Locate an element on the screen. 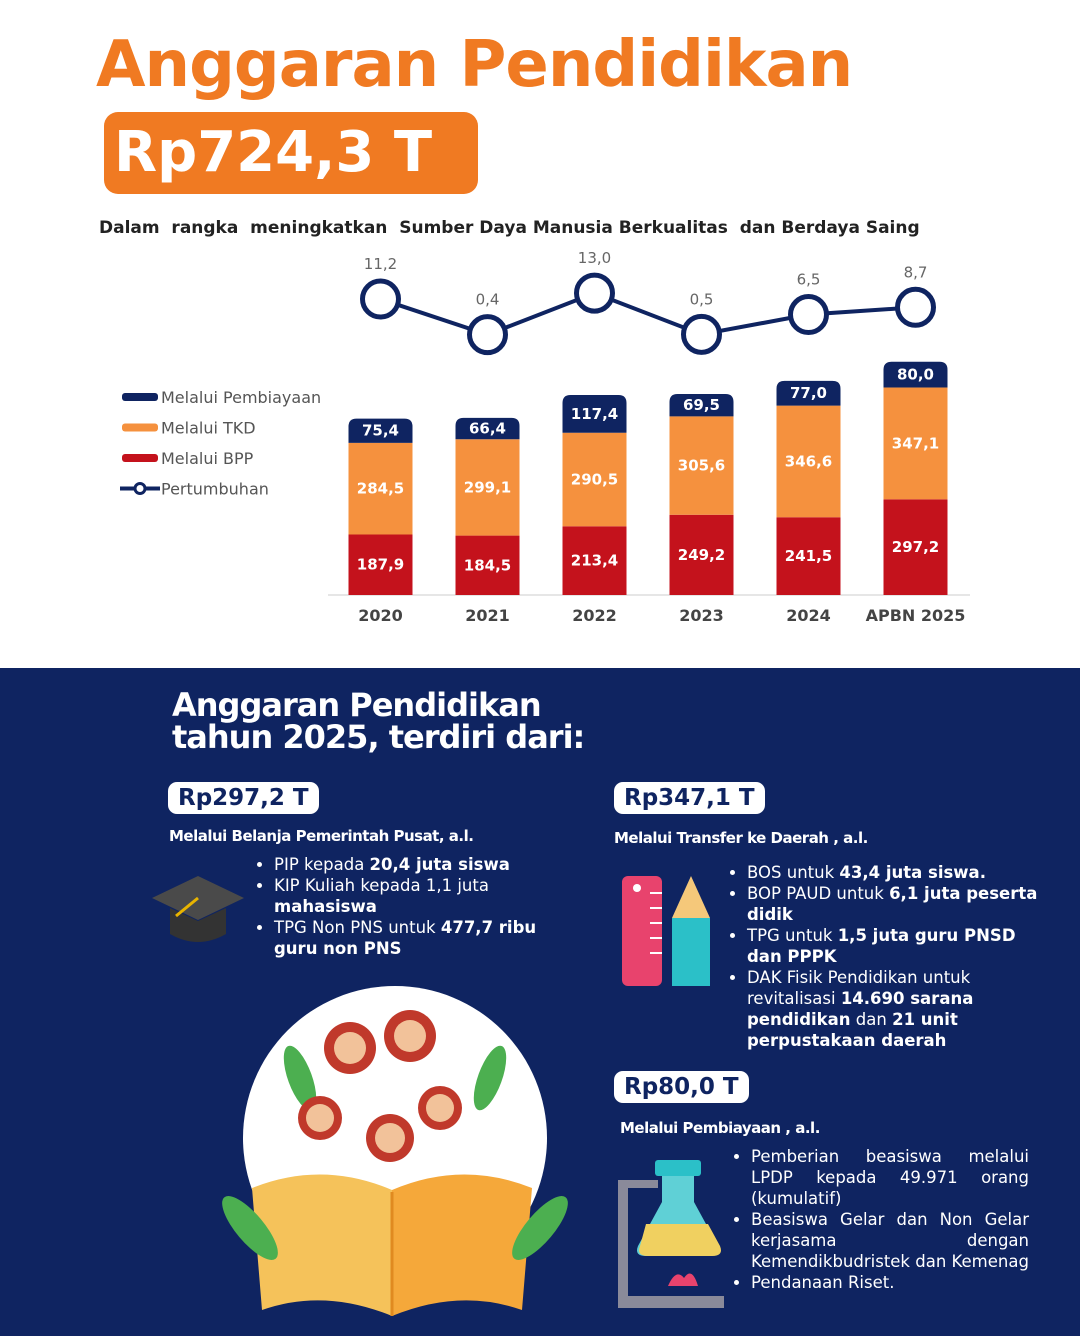  value-label: 6,5 is located at coordinates (809, 280).